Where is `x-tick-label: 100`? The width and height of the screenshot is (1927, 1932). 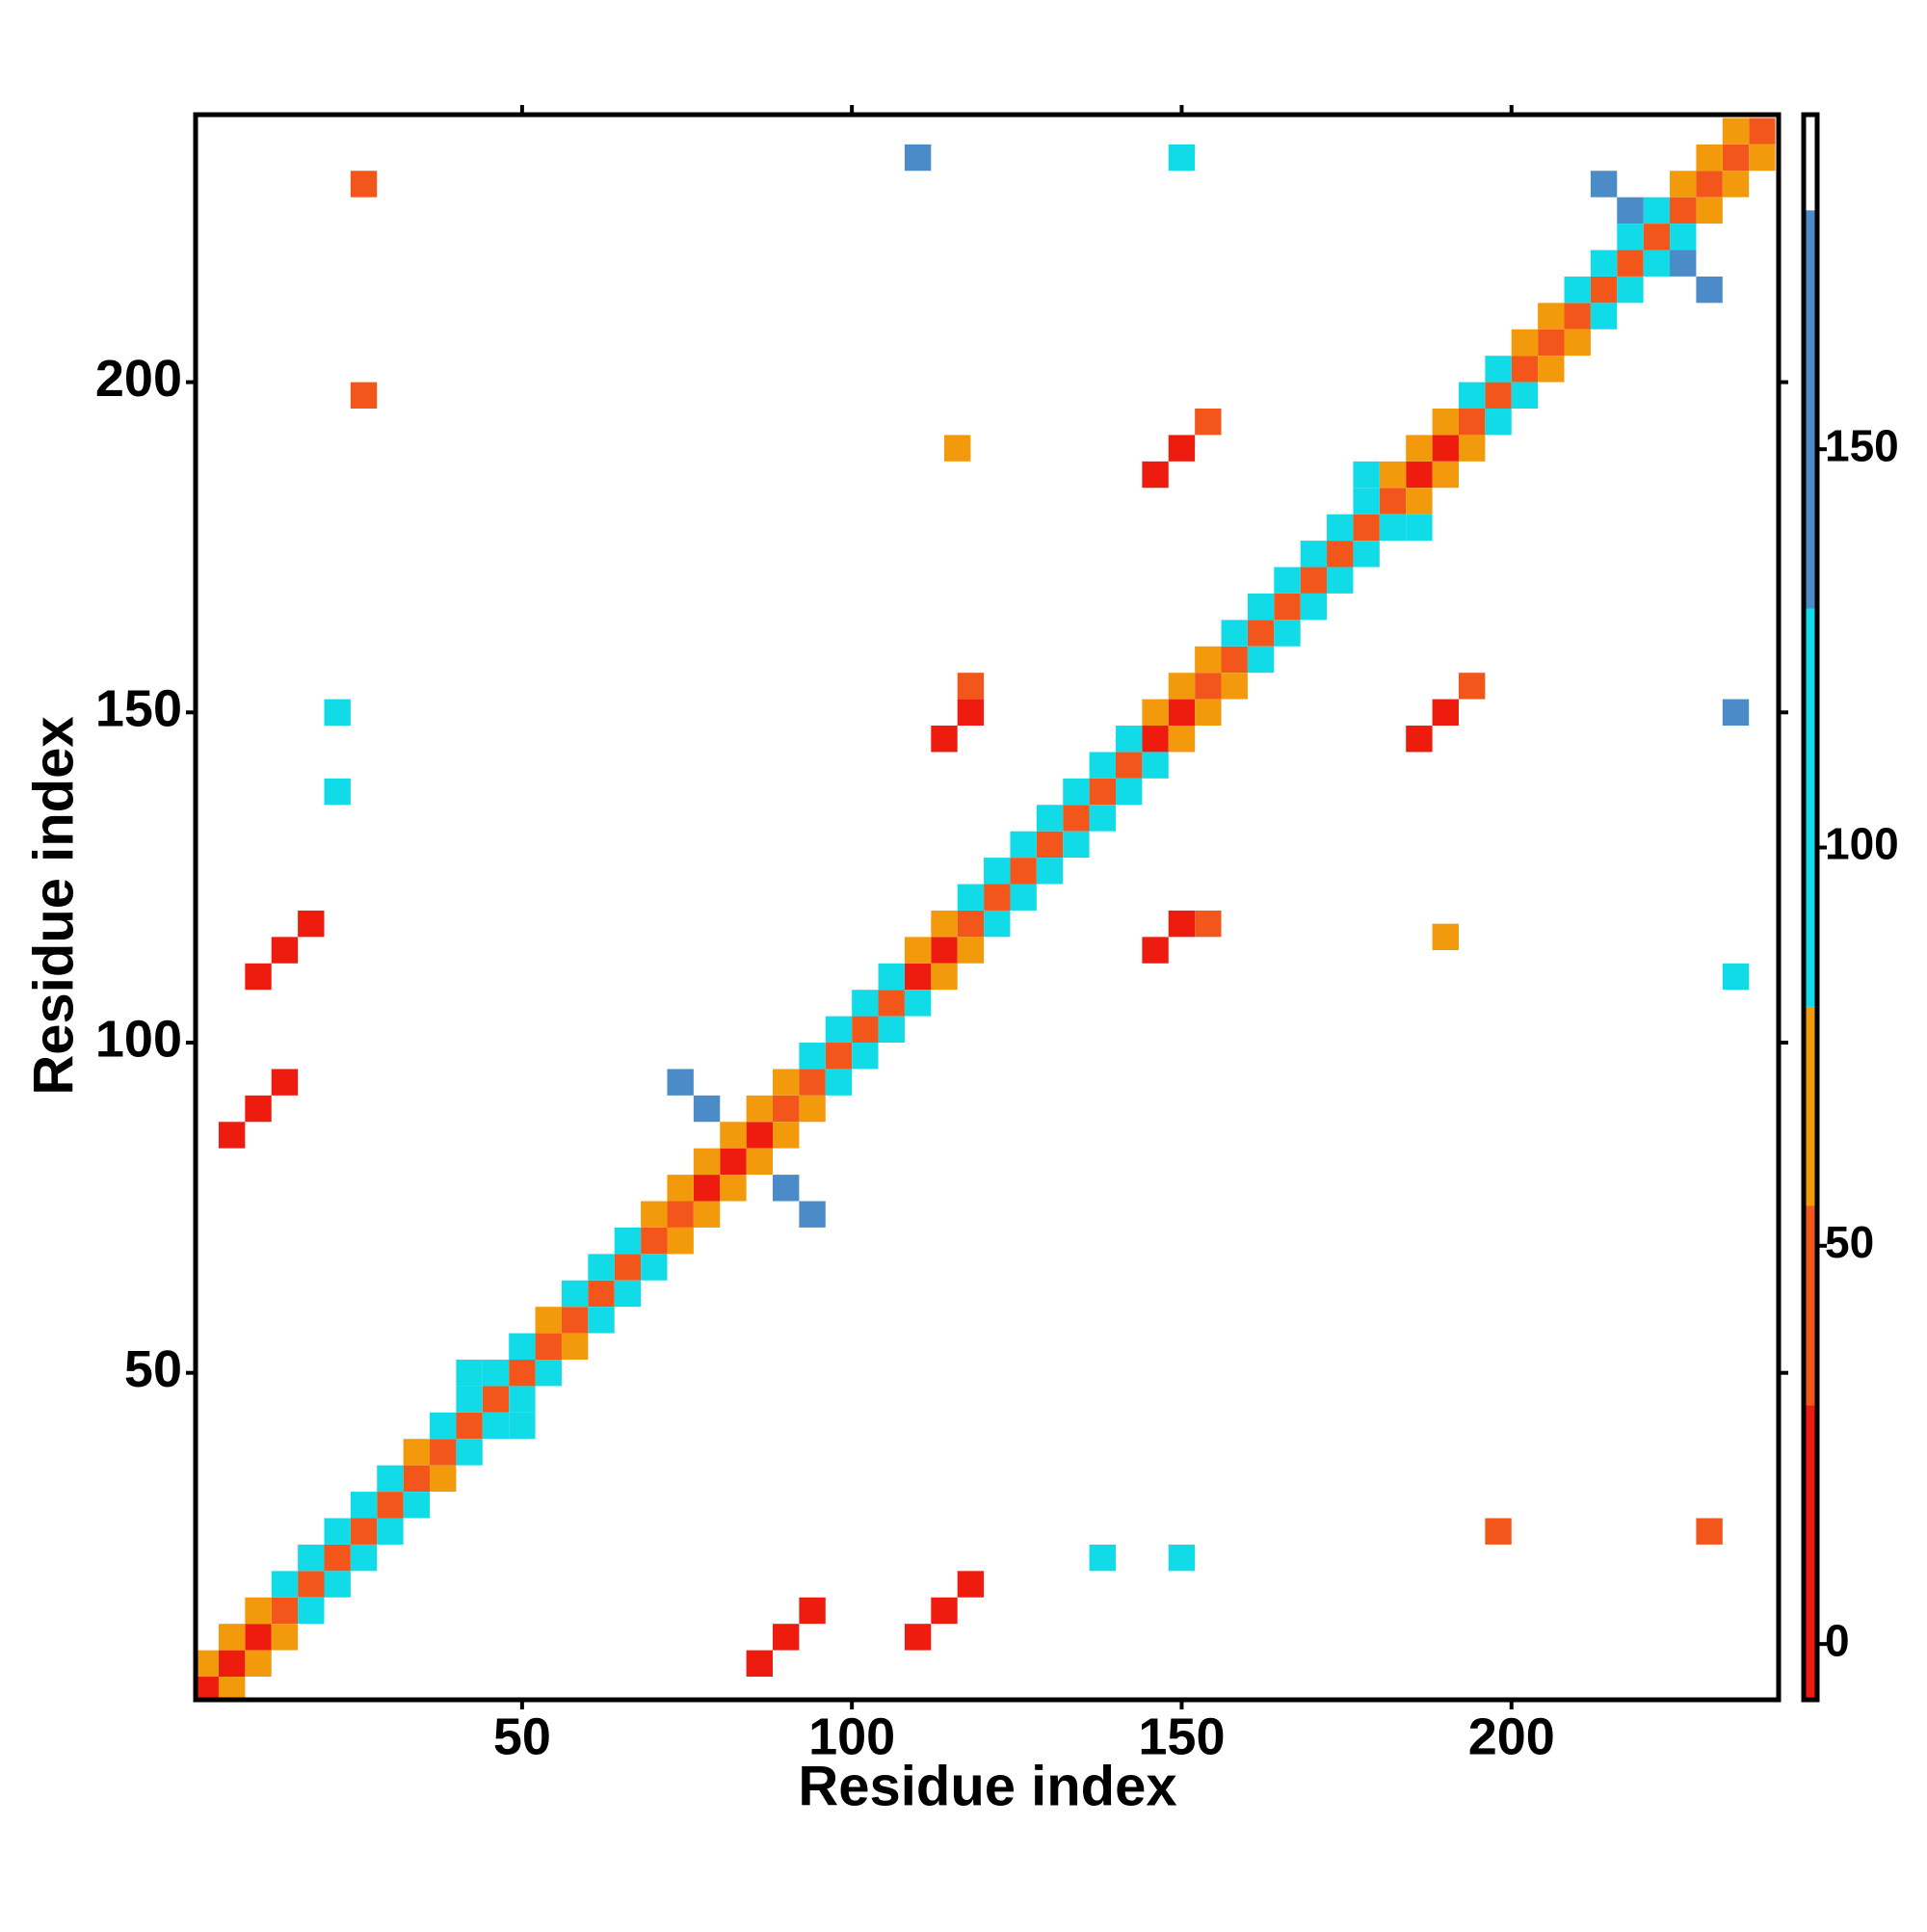 x-tick-label: 100 is located at coordinates (851, 1736).